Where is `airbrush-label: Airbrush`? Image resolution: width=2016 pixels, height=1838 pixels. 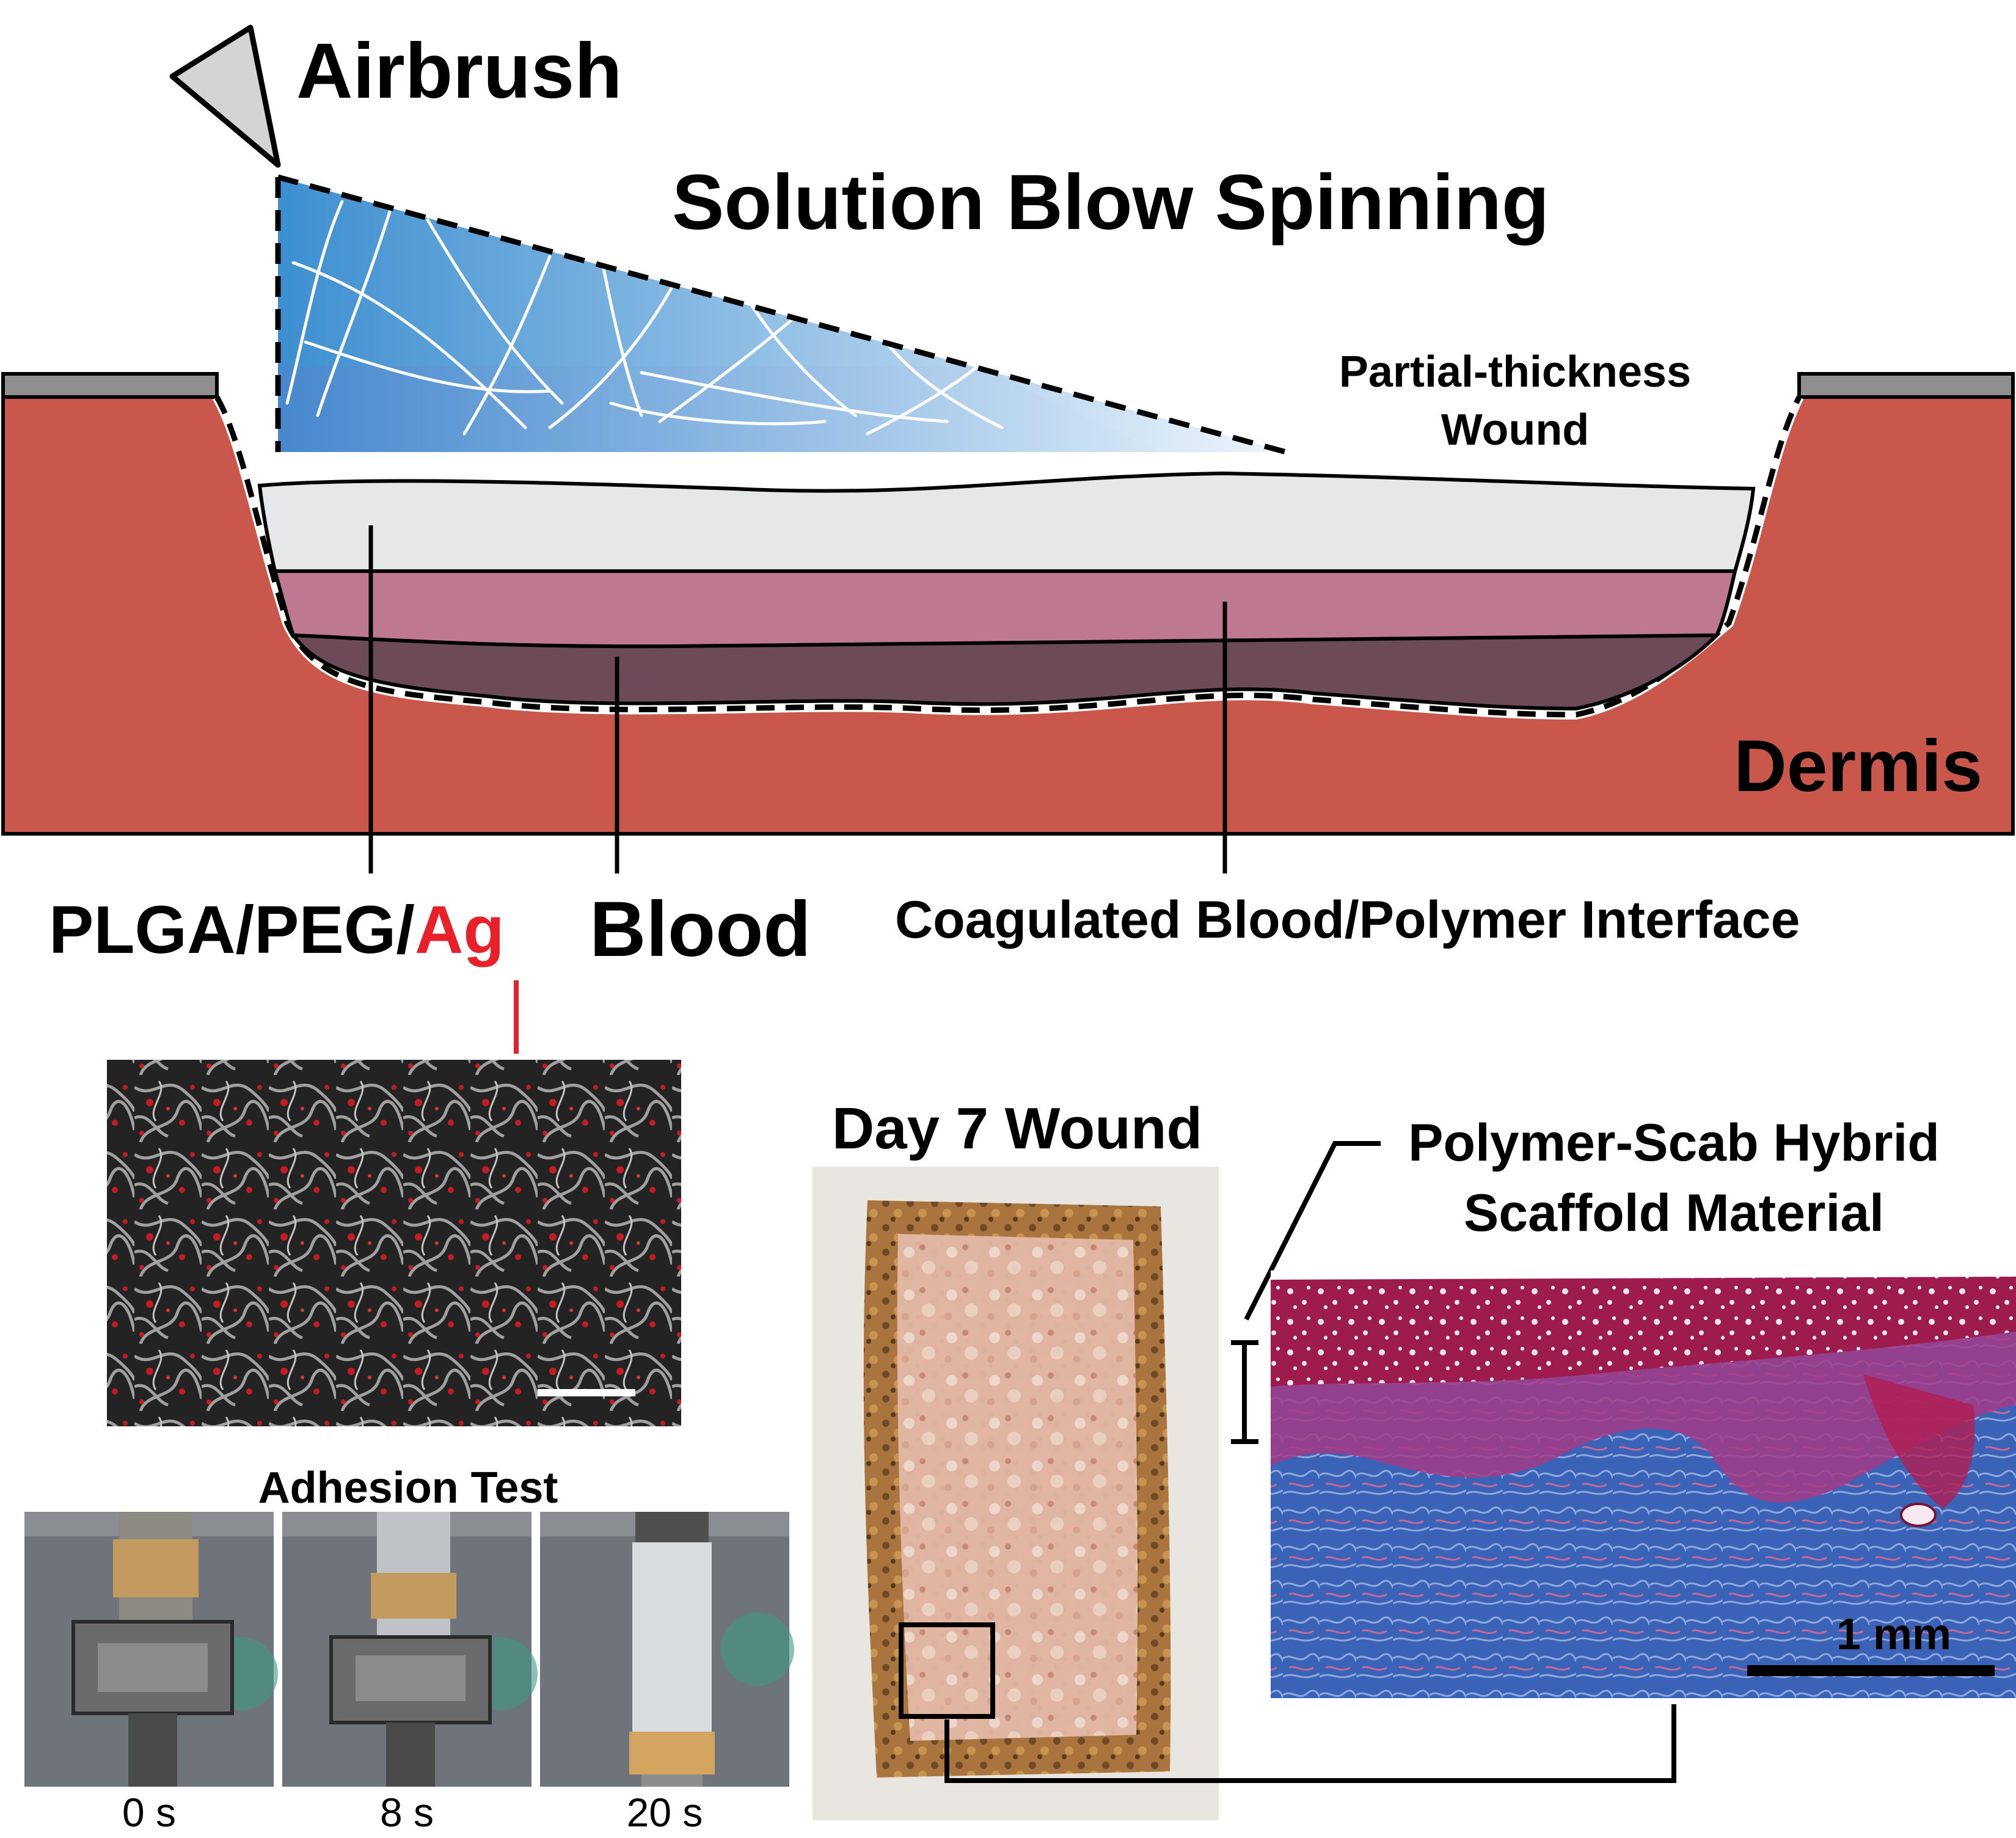 airbrush-label: Airbrush is located at coordinates (459, 71).